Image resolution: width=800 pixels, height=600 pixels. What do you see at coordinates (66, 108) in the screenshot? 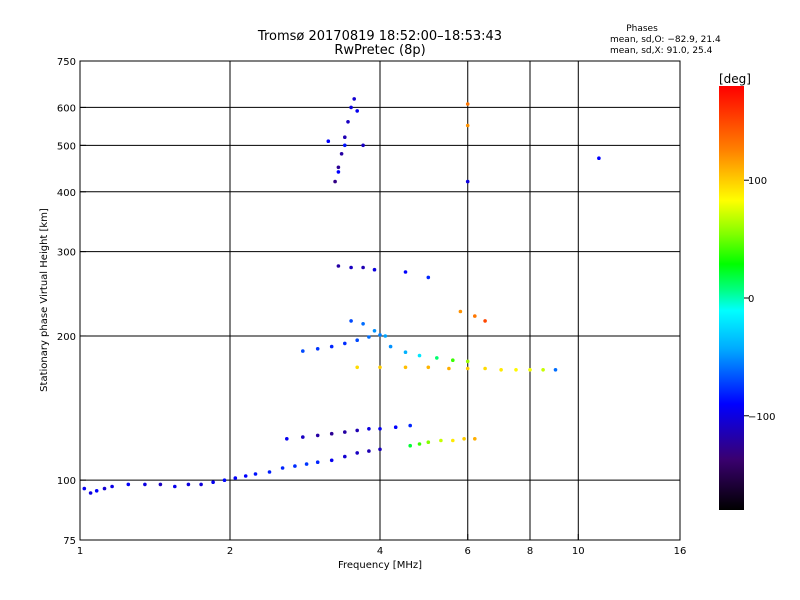
I see `y-tick-label: 600` at bounding box center [66, 108].